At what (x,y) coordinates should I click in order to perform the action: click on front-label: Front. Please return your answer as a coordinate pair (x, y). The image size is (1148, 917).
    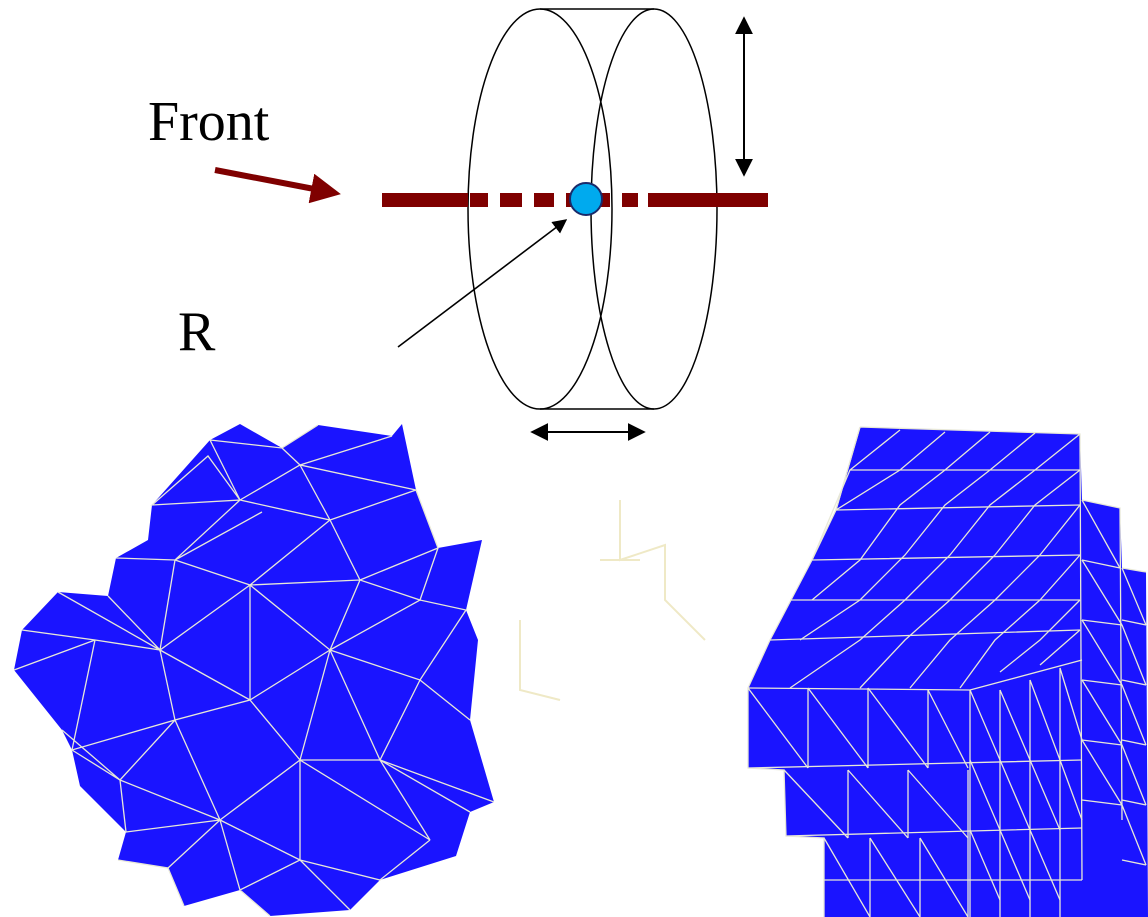
    Looking at the image, I should click on (209, 122).